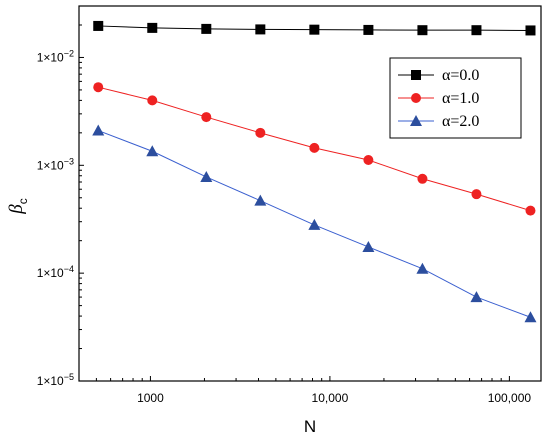 The image size is (550, 440). I want to click on x-tick-label: 10,000, so click(330, 398).